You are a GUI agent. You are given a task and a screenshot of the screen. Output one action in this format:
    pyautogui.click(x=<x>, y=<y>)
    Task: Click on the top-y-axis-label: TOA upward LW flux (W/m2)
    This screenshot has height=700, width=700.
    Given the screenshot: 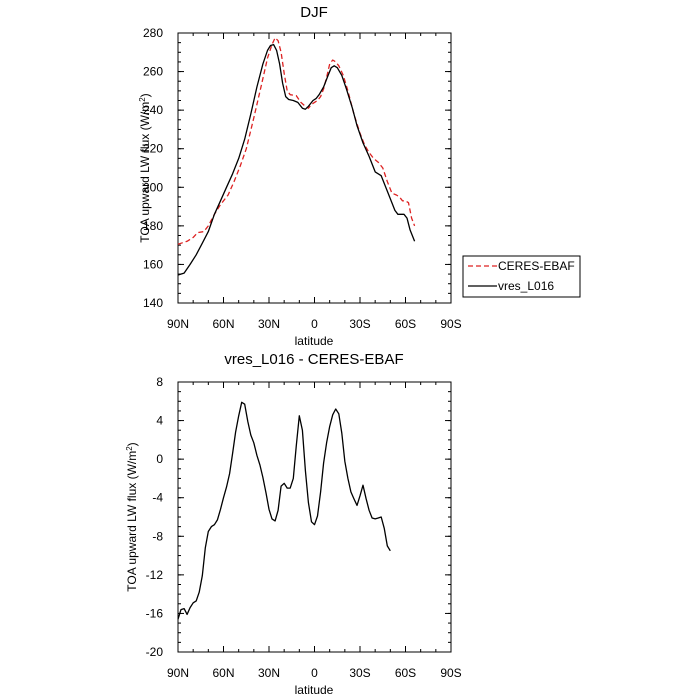 What is the action you would take?
    pyautogui.click(x=145, y=167)
    